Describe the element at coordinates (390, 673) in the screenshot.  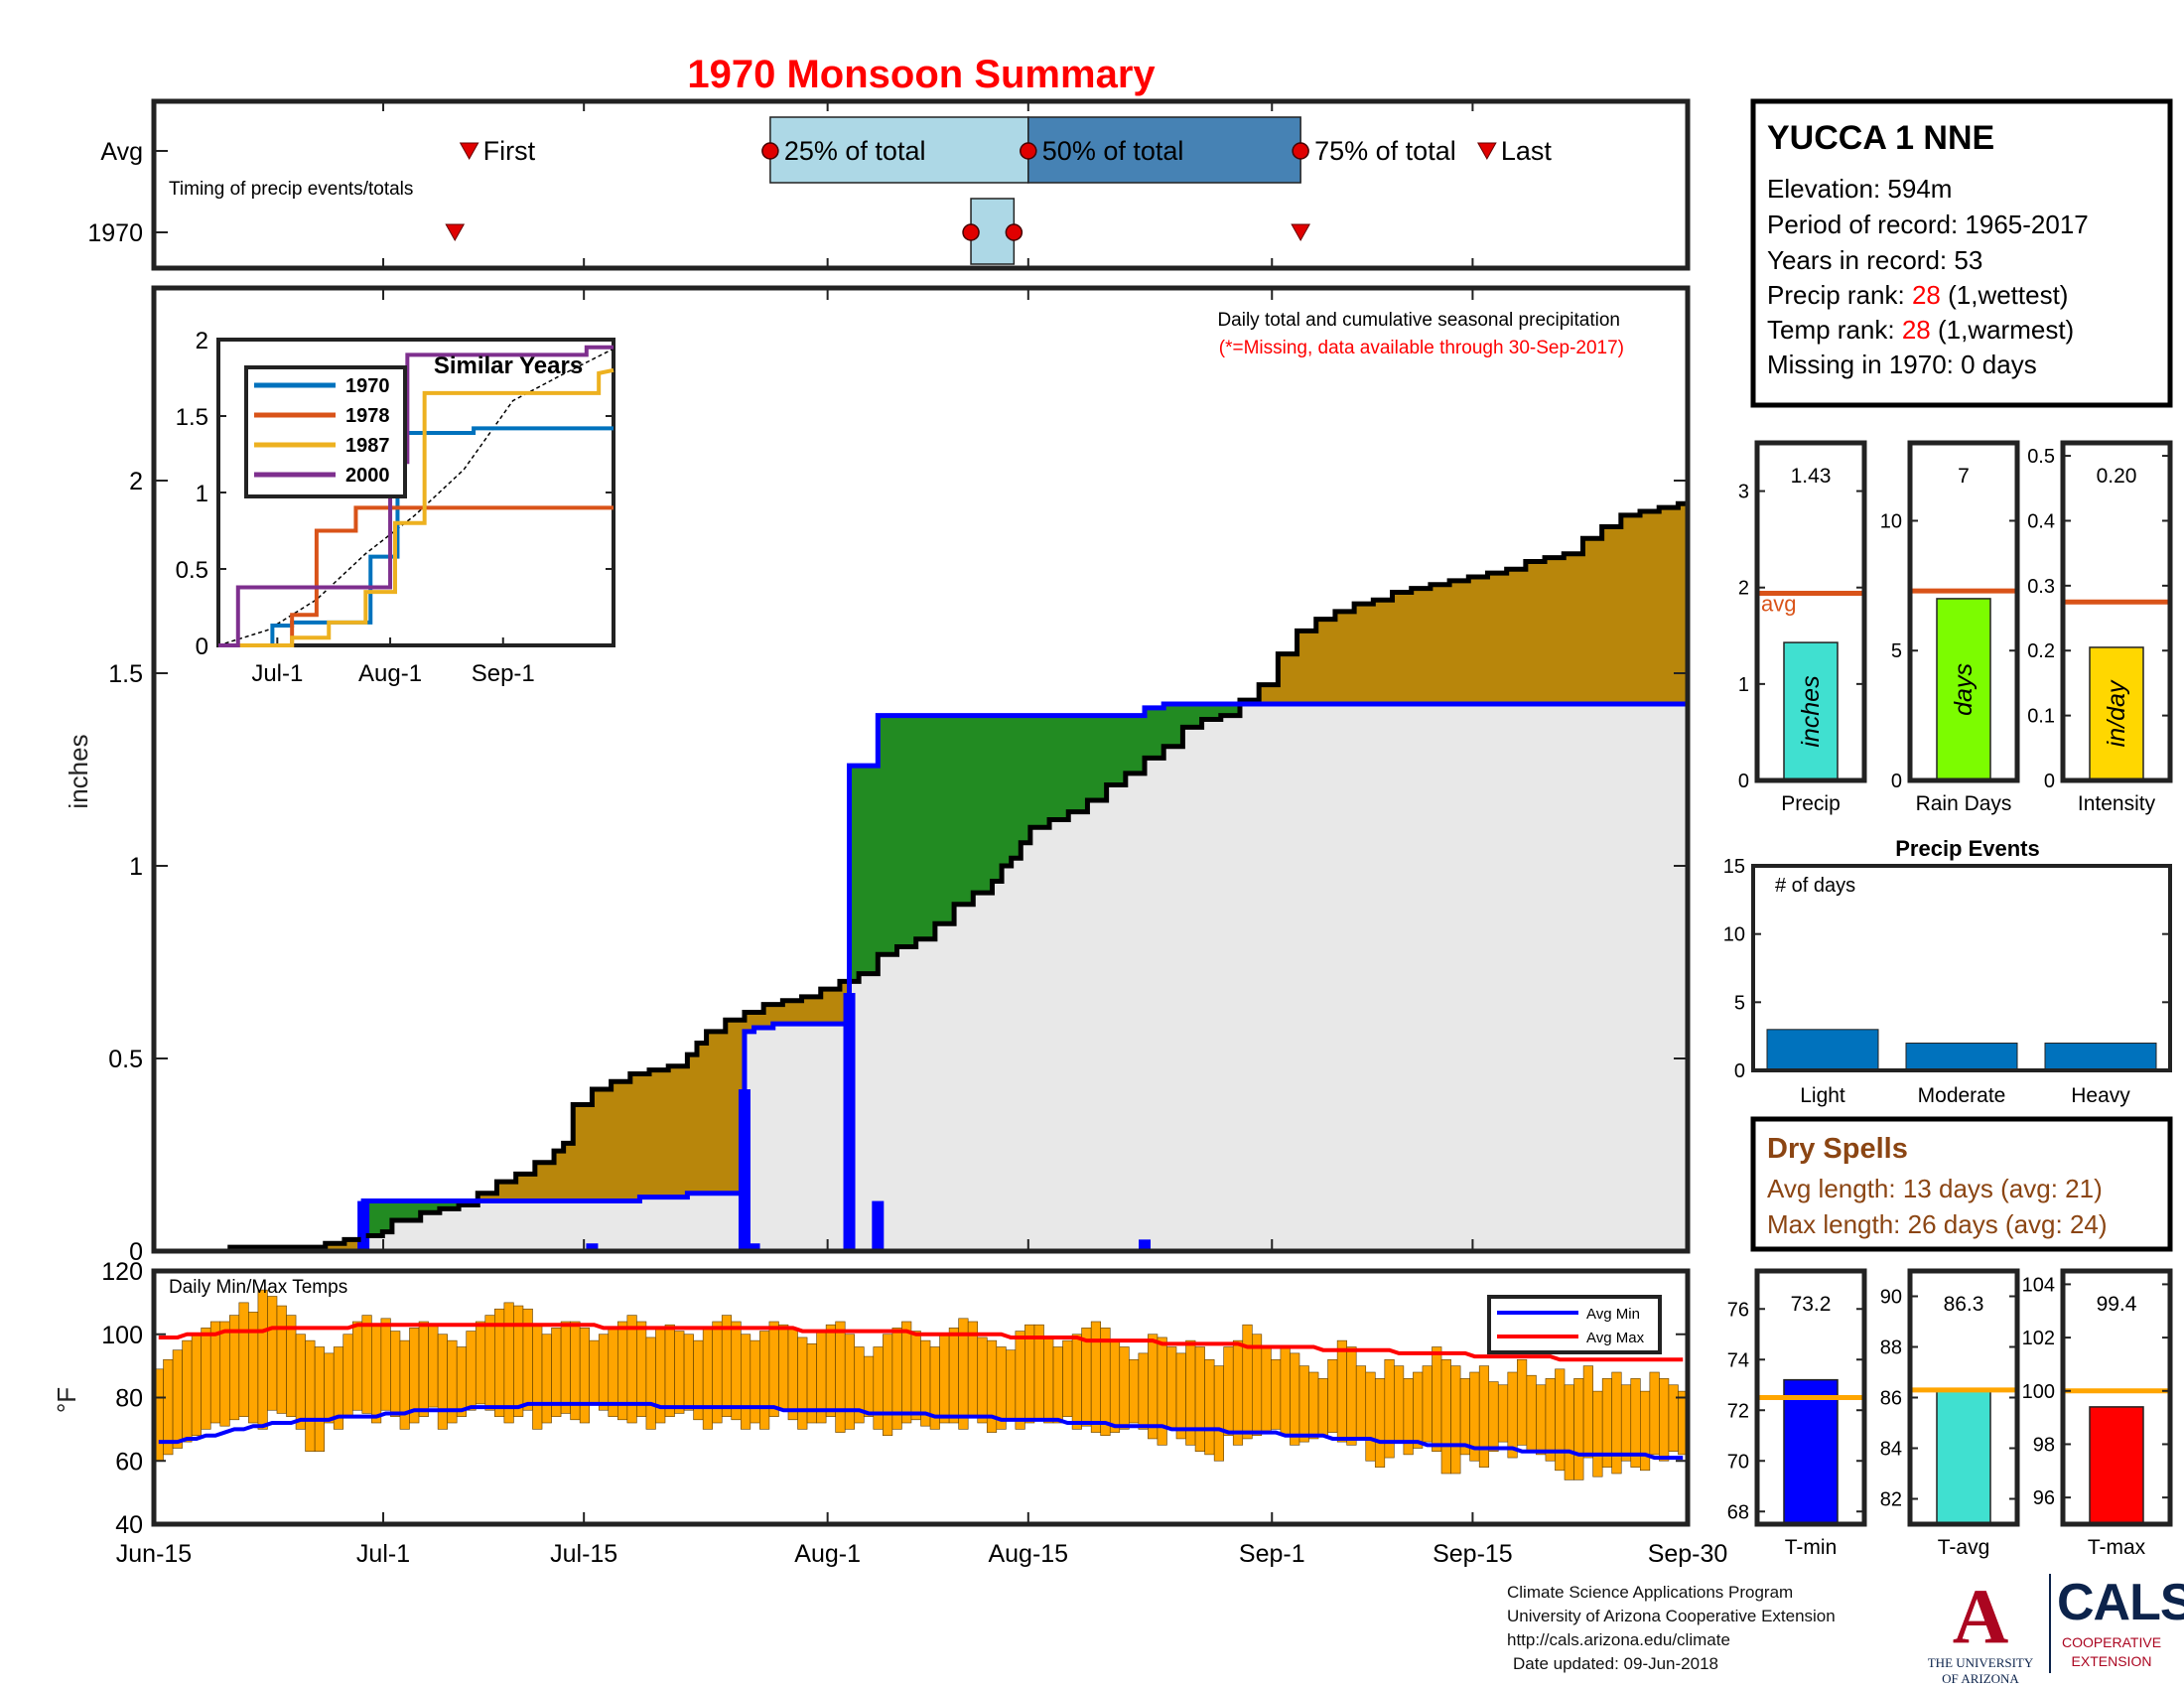
I see `inset-xtick-label: Aug-1` at that location.